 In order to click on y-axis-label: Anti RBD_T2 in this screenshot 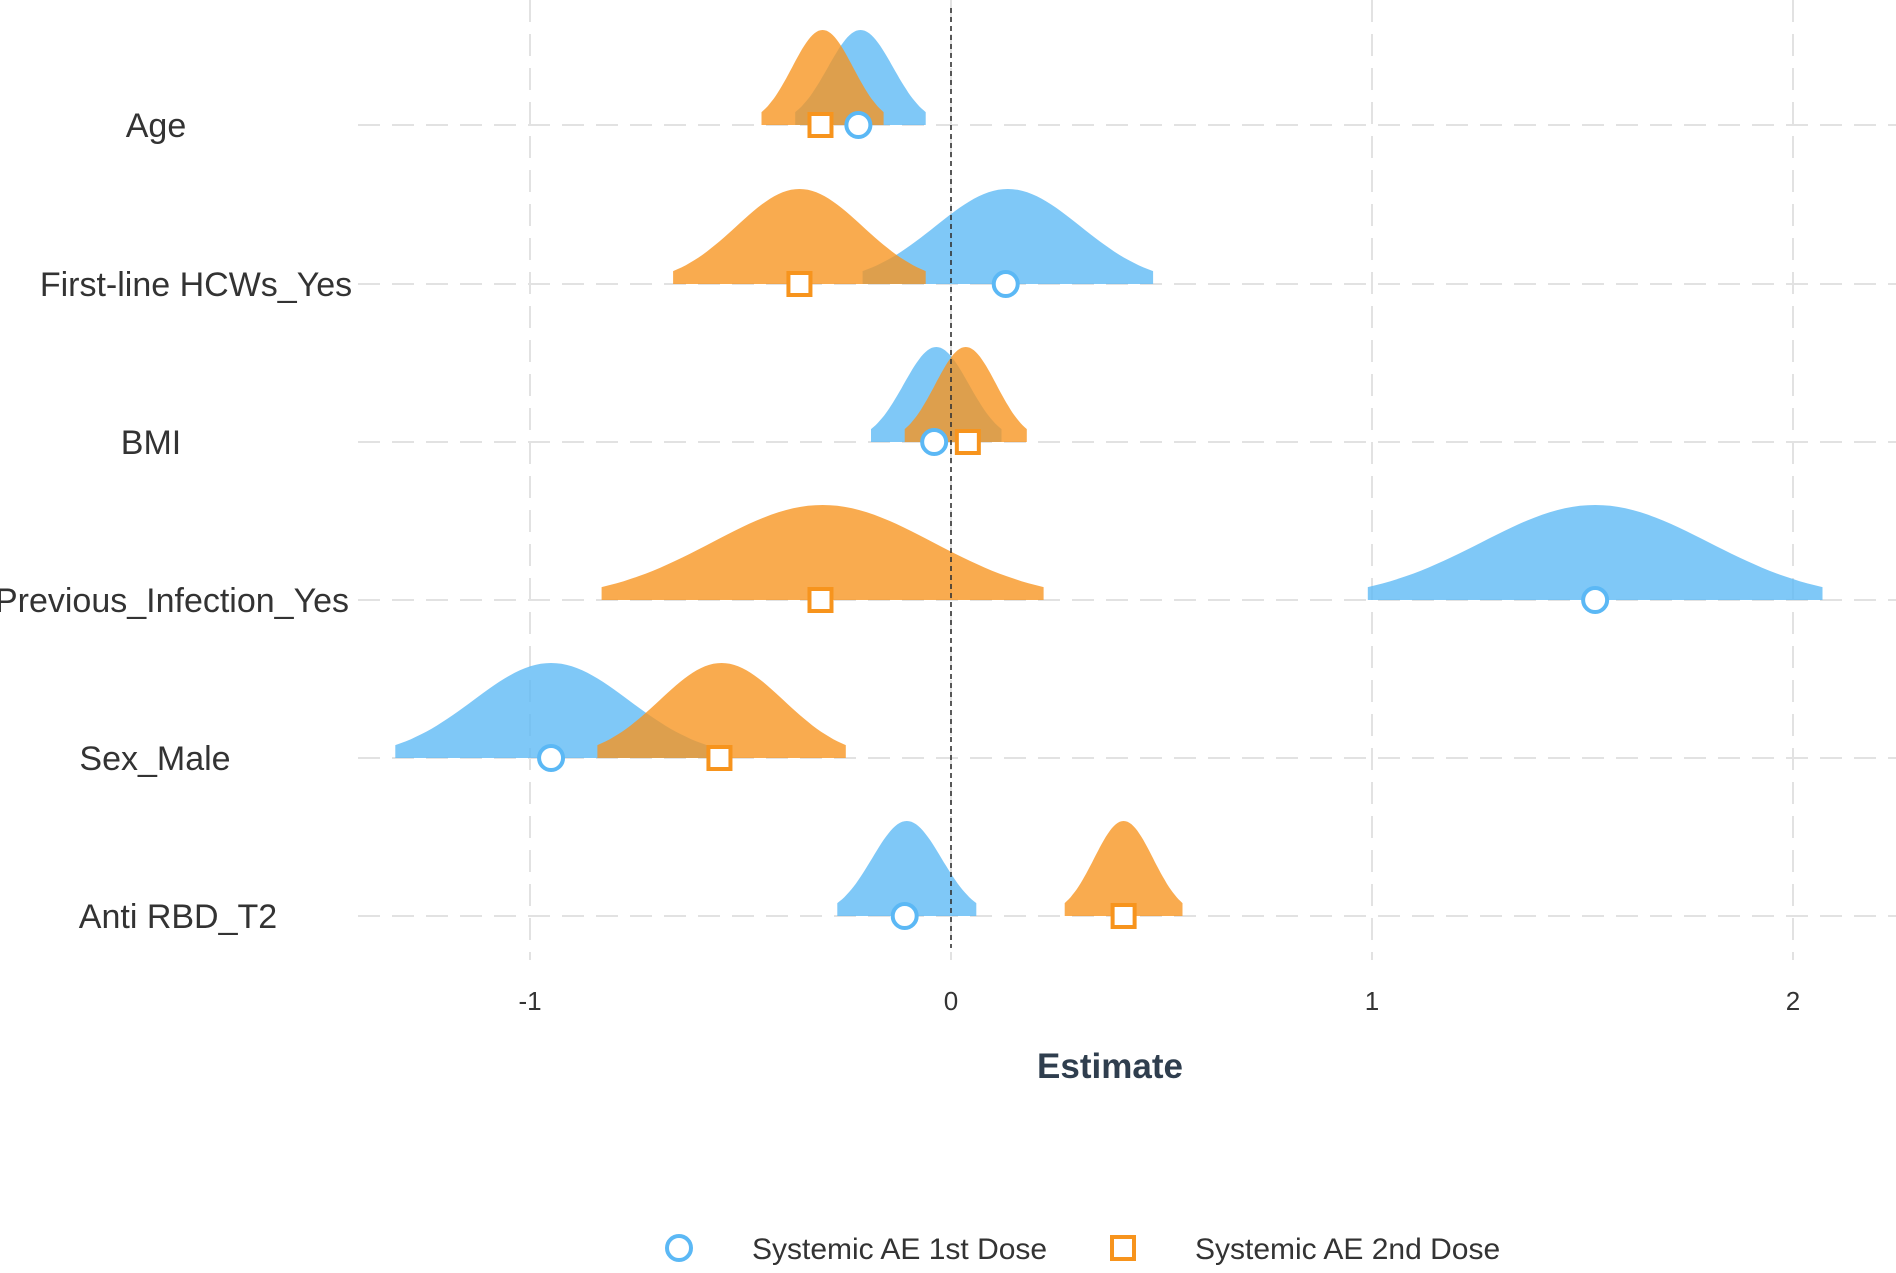, I will do `click(178, 917)`.